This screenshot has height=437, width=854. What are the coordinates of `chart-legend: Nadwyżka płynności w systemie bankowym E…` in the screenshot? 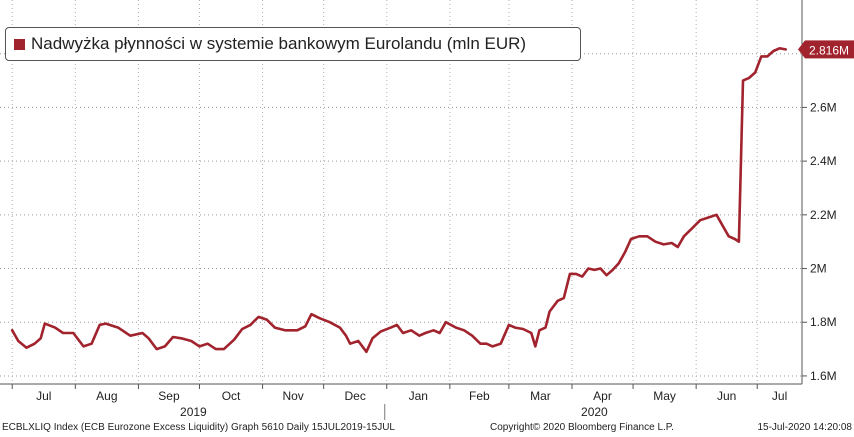 It's located at (293, 44).